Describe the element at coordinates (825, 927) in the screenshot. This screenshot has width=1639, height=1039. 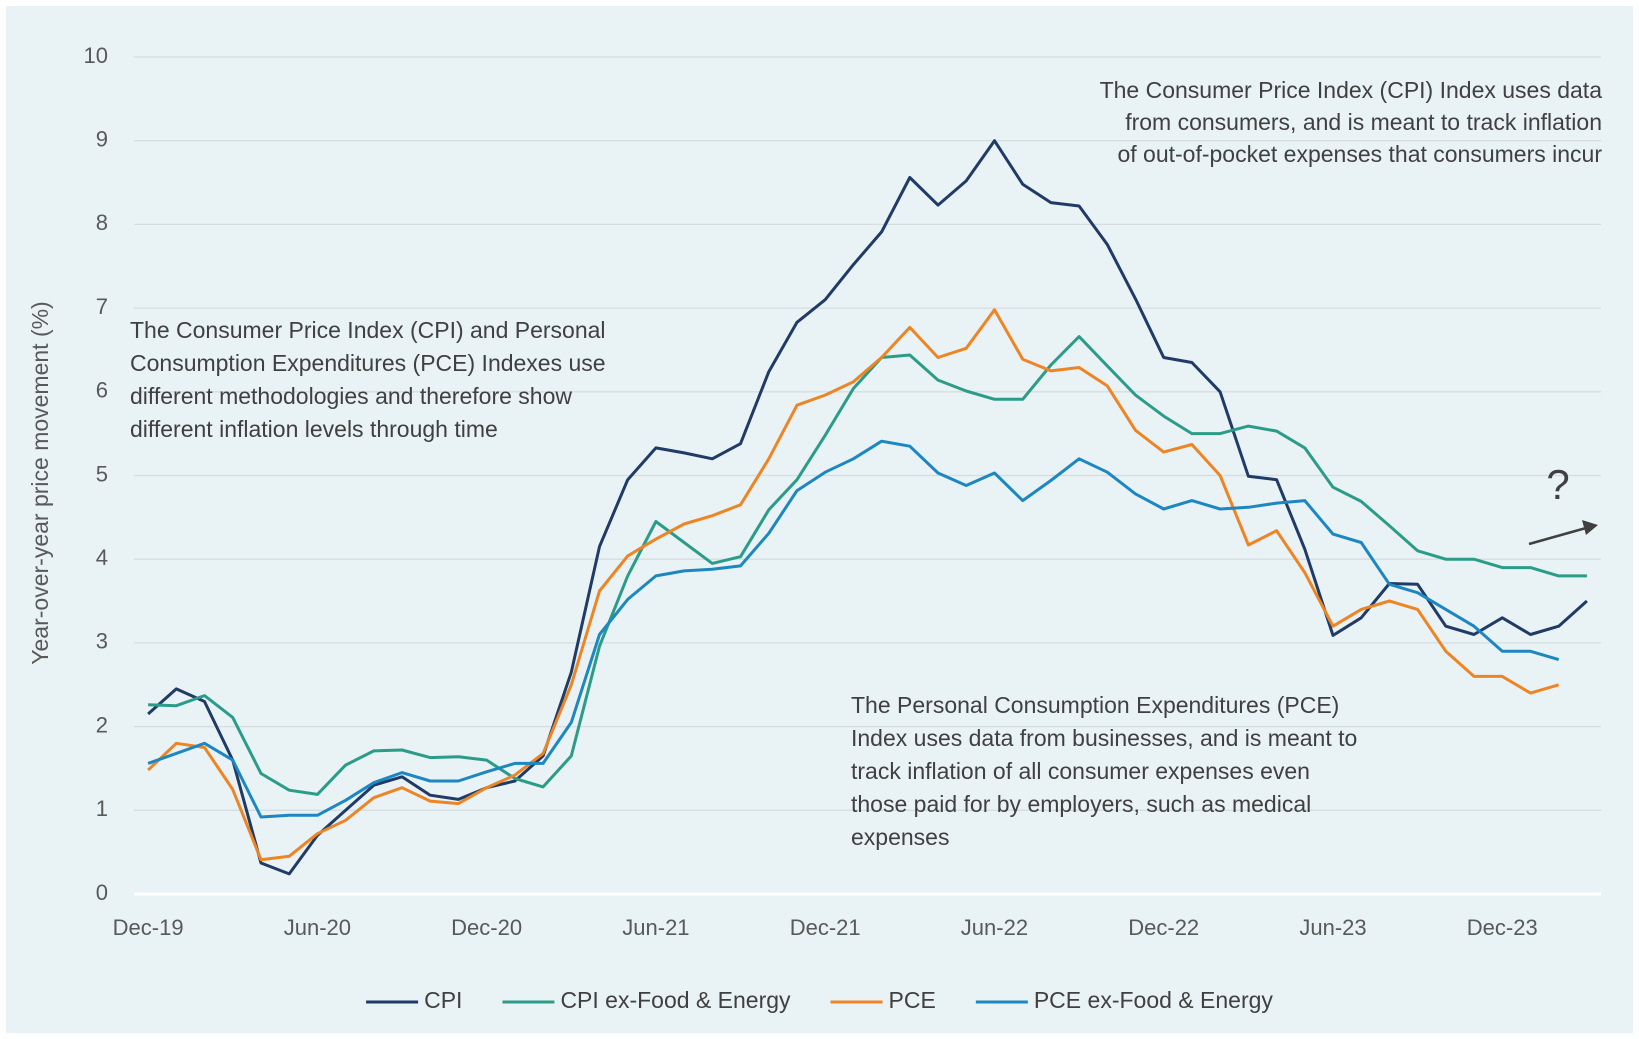
I see `x-tick-label: Dec-21` at that location.